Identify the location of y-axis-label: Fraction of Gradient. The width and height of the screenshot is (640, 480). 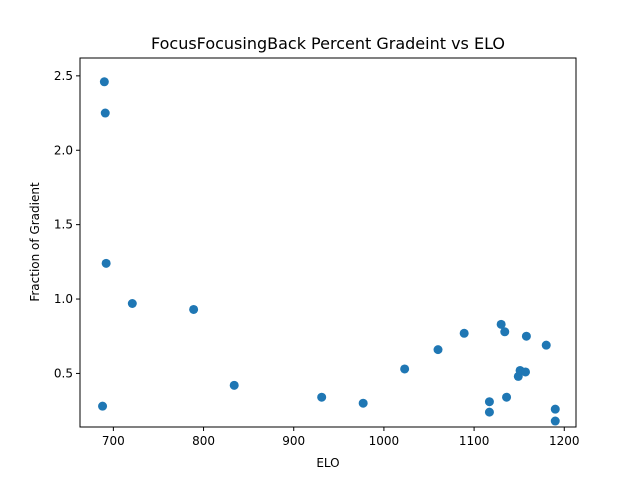
(35, 242).